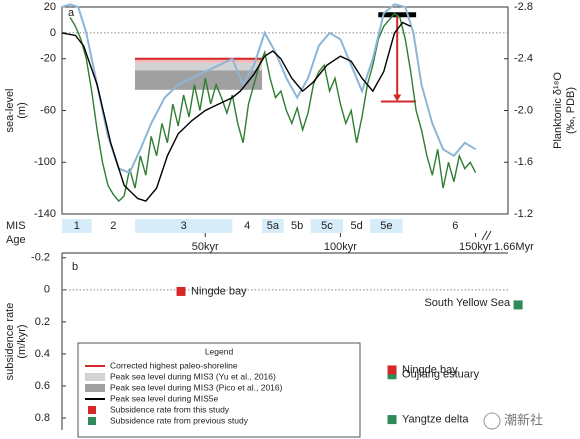 The image size is (580, 439). Describe the element at coordinates (397, 98) in the screenshot. I see `arrow-head` at that location.